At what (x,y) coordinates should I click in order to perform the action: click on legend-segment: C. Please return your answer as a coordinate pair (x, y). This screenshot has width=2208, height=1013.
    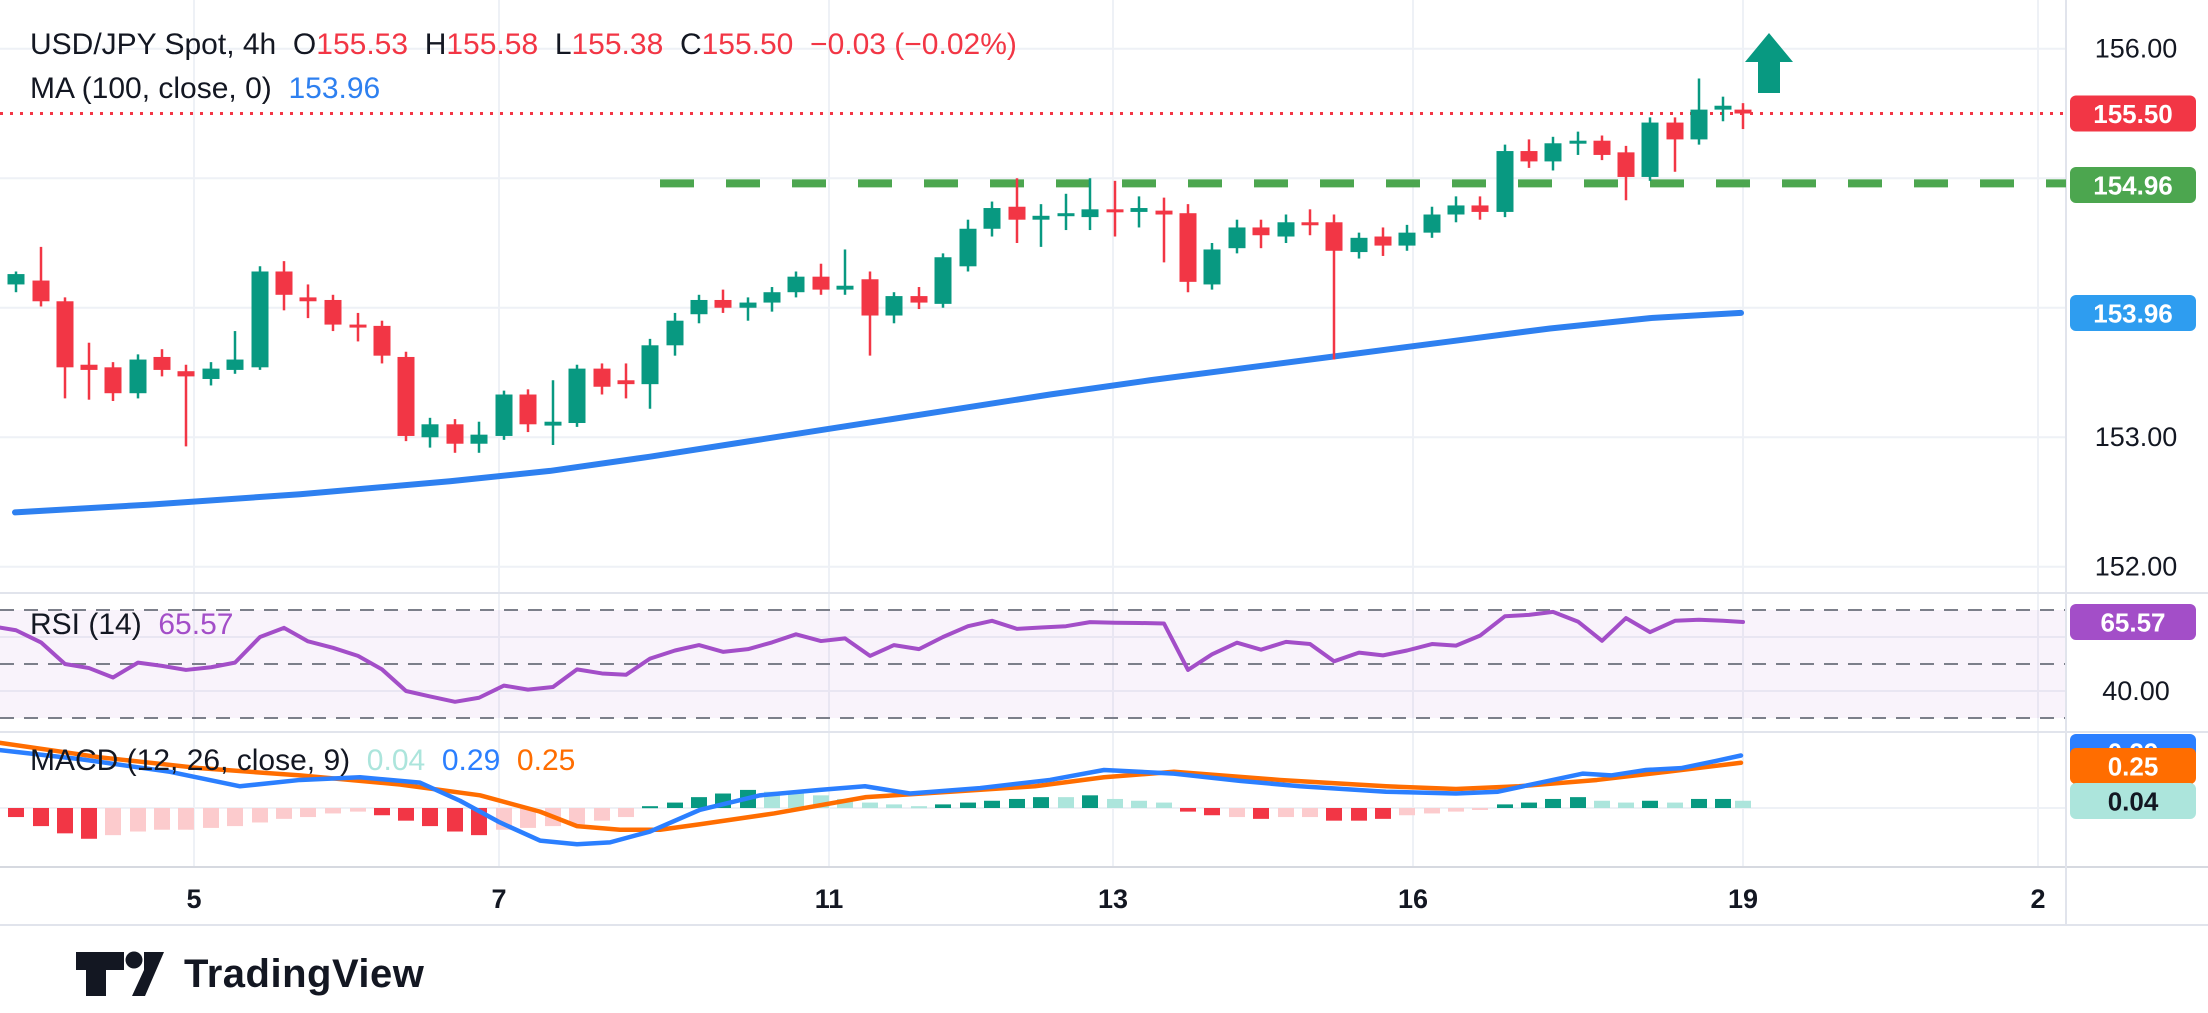
    Looking at the image, I should click on (690, 44).